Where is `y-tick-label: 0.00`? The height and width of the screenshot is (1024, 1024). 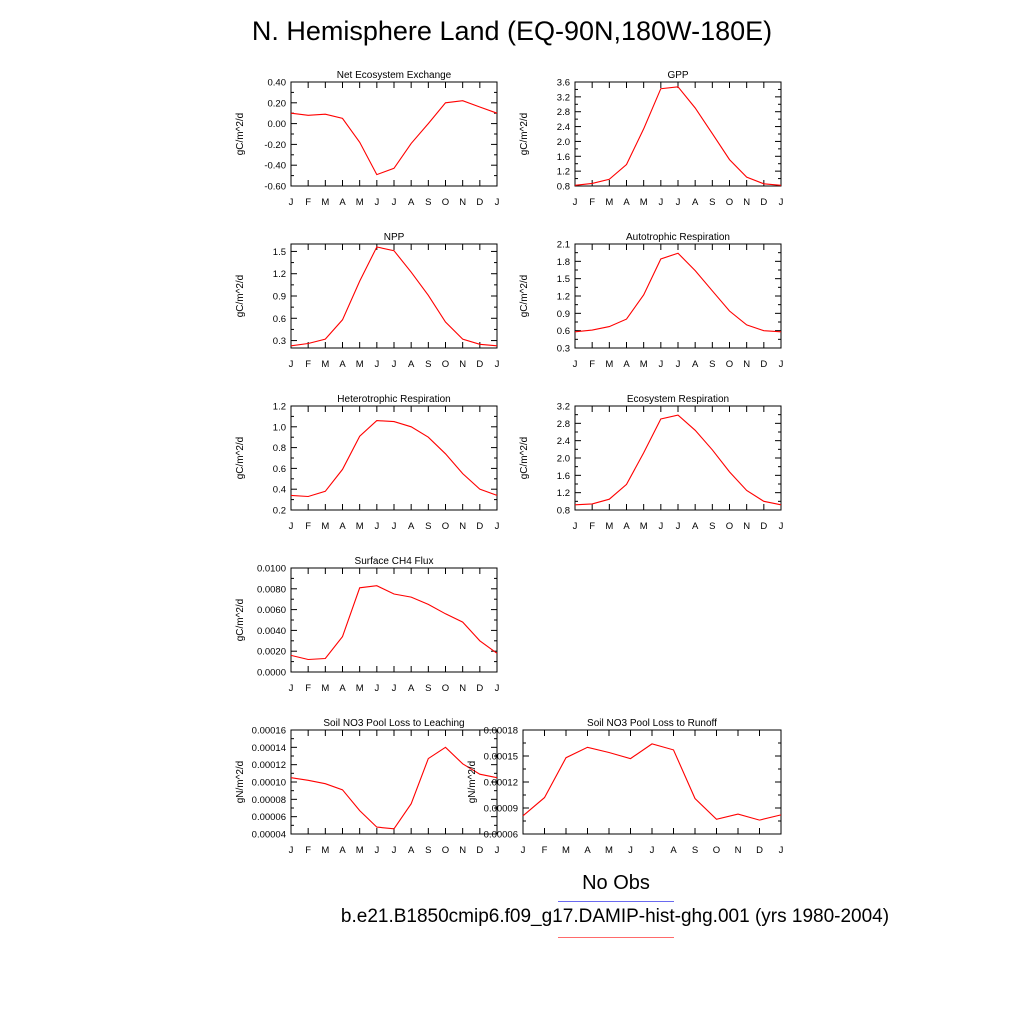
y-tick-label: 0.00 is located at coordinates (277, 124).